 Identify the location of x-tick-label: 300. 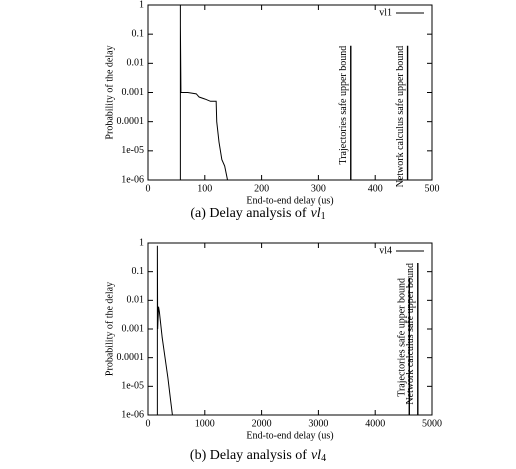
(318, 188).